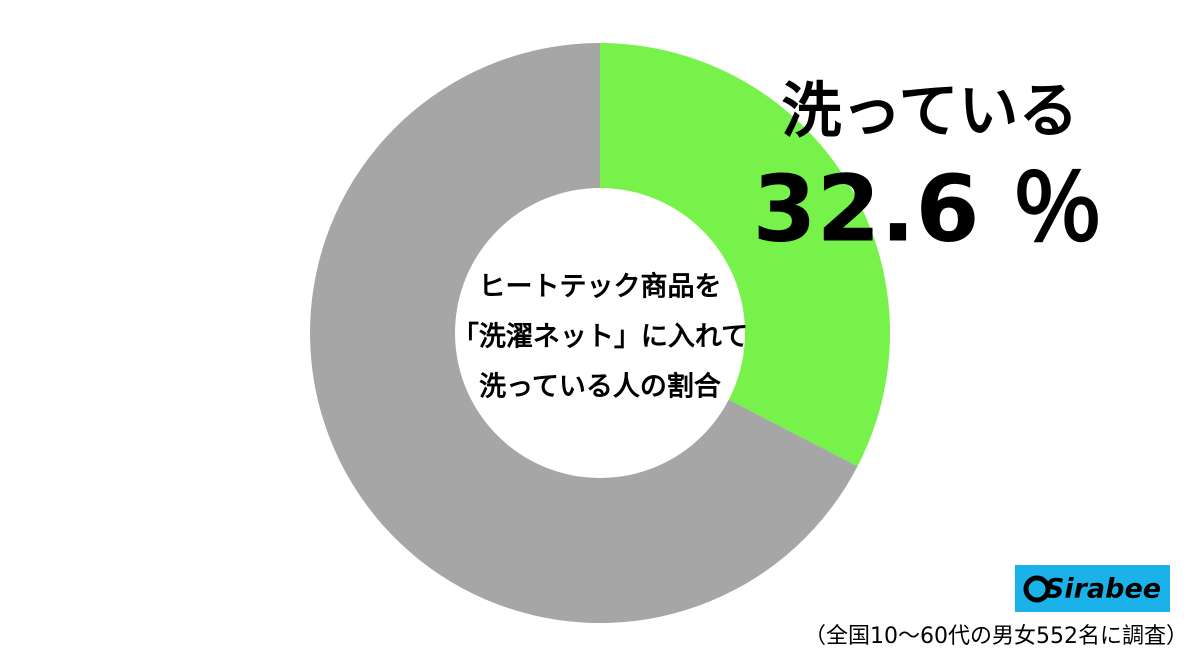 Image resolution: width=1200 pixels, height=662 pixels. I want to click on center-text: ヒートテック商品を, so click(600, 287).